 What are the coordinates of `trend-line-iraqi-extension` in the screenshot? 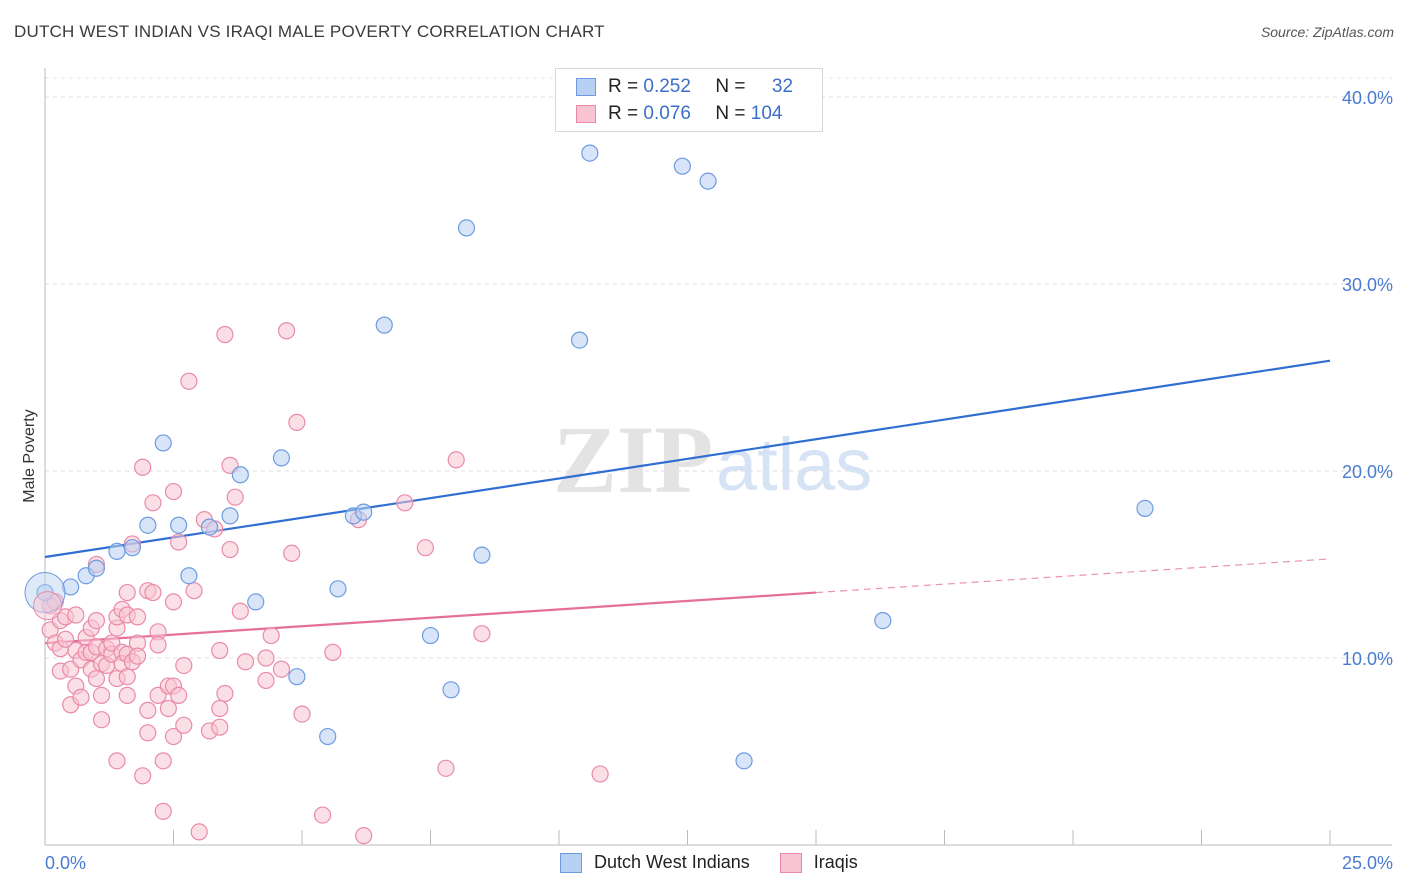 It's located at (1073, 576).